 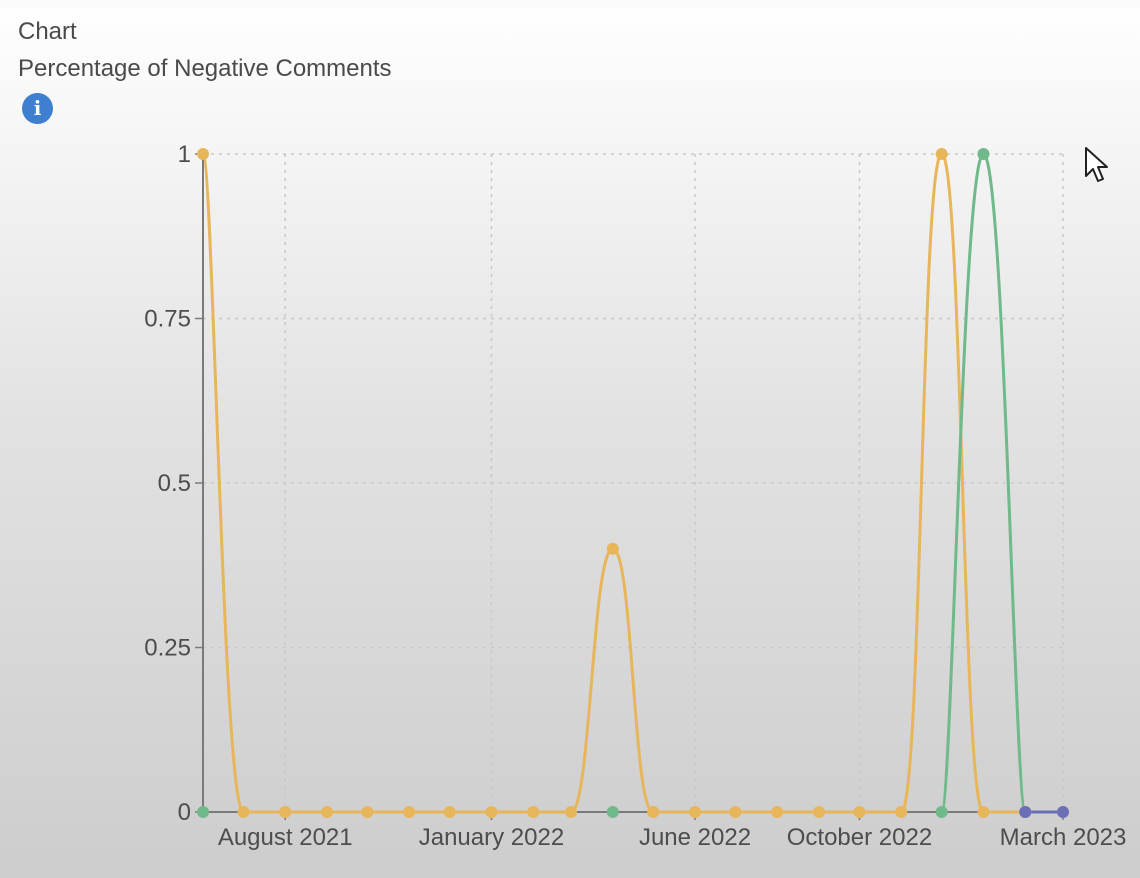 I want to click on info-icon: i, so click(x=37, y=108).